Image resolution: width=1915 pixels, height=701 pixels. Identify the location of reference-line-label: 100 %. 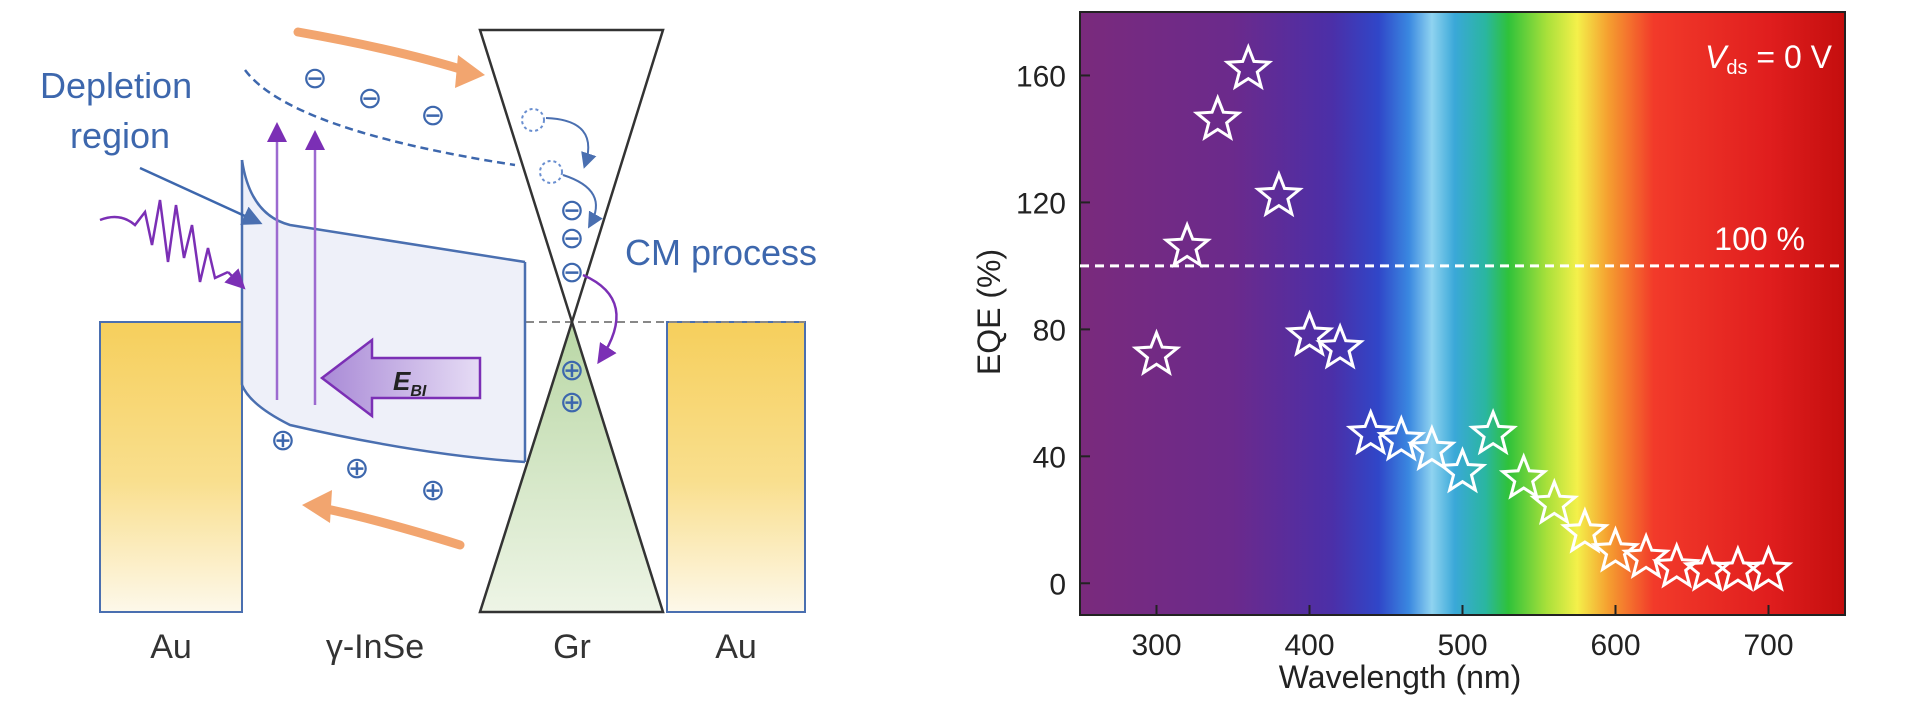
(1759, 239).